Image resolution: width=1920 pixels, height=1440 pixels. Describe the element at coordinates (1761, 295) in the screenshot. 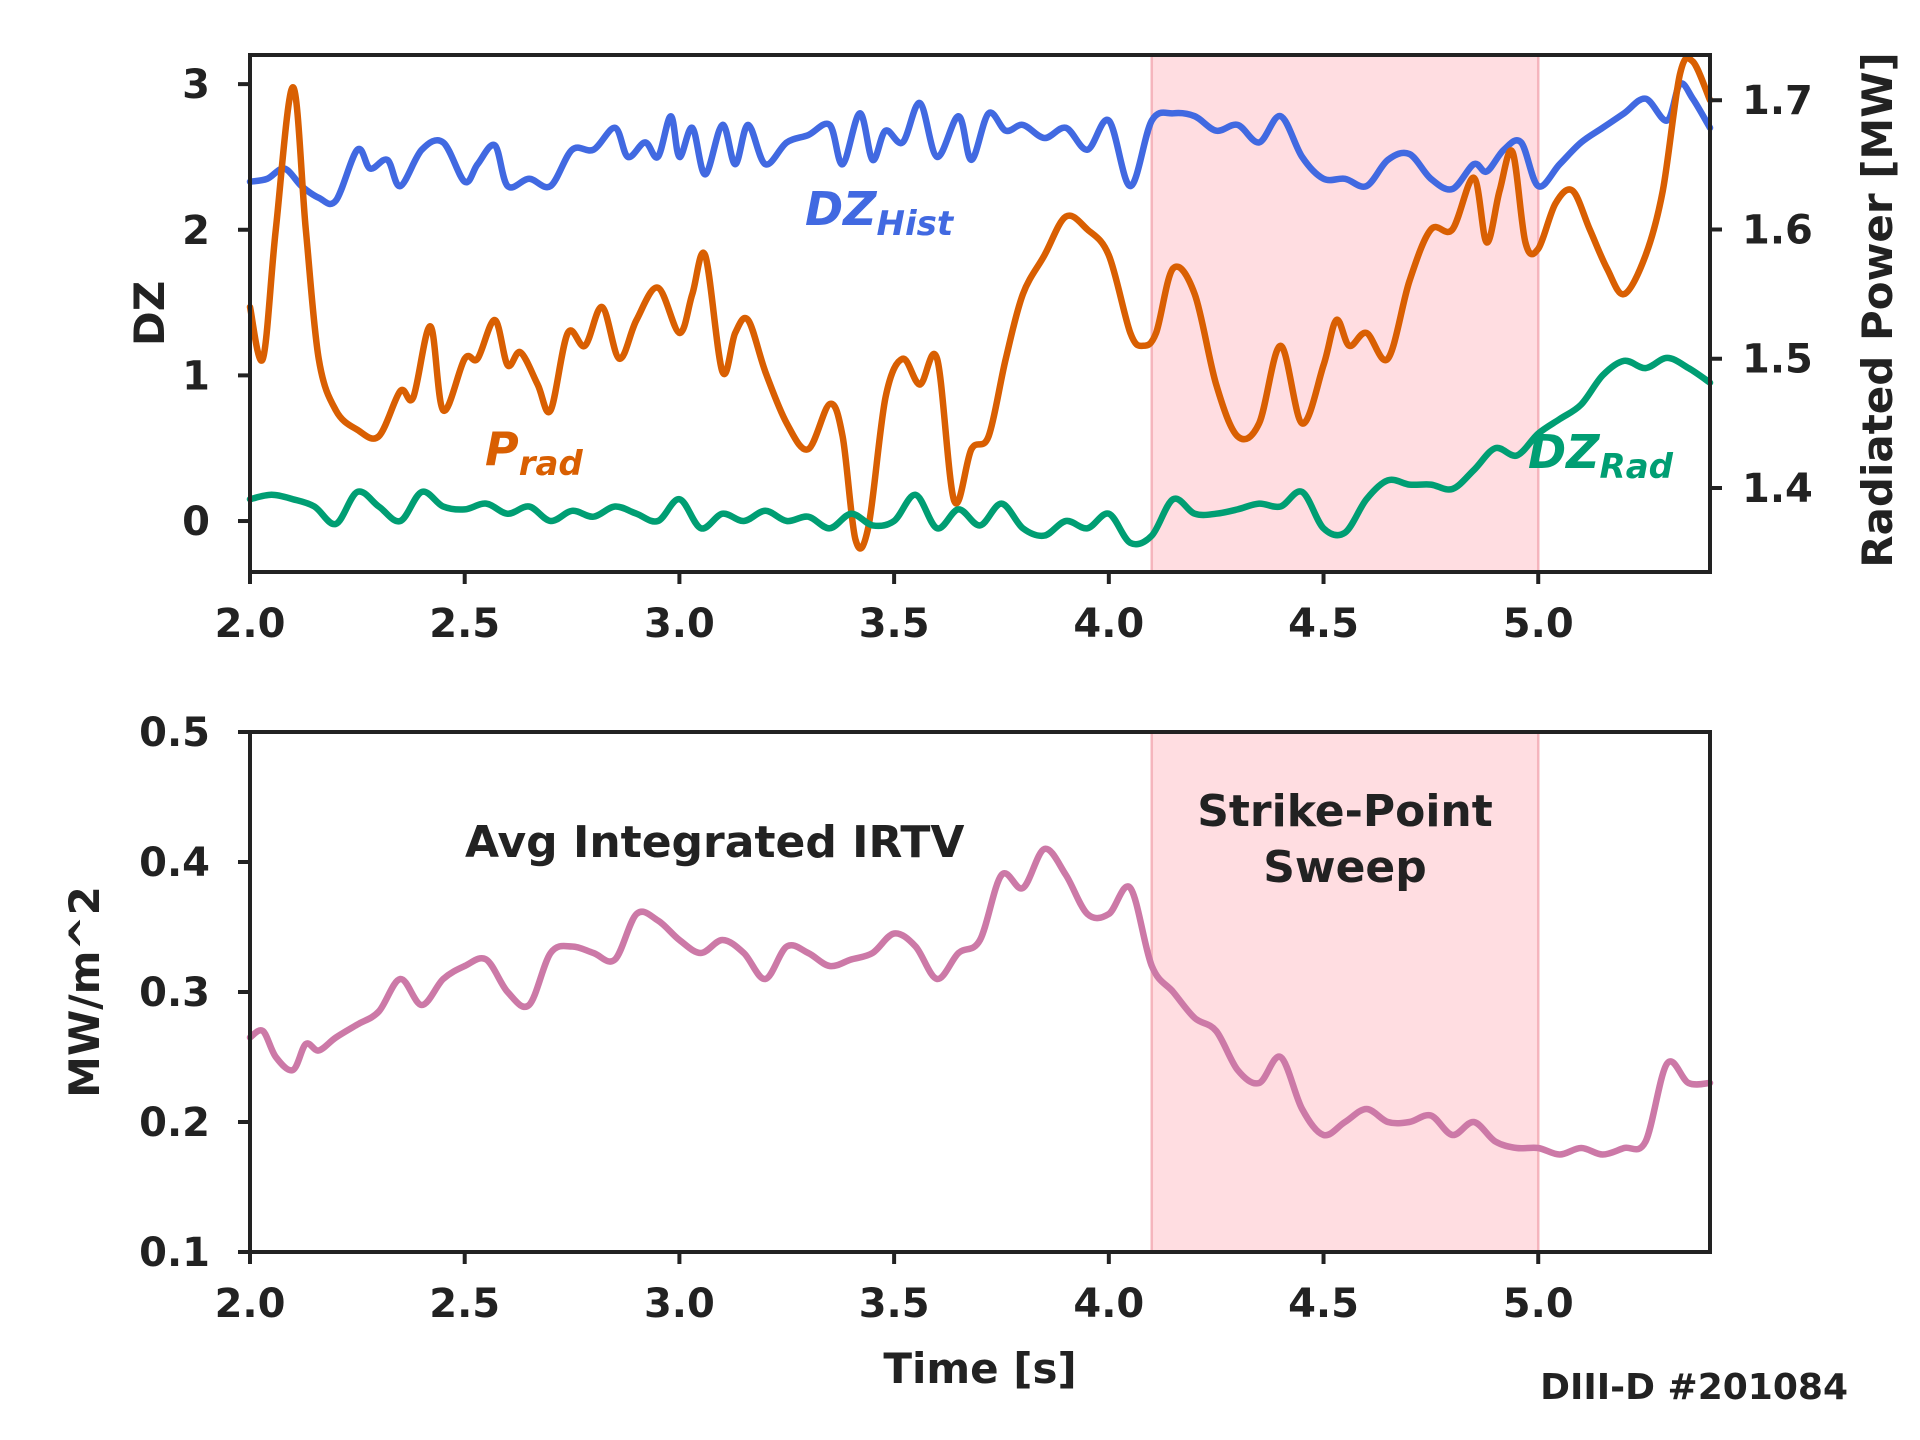

I see `top-y-ticks-right: 1.4 1.5 1.6 1.7` at that location.